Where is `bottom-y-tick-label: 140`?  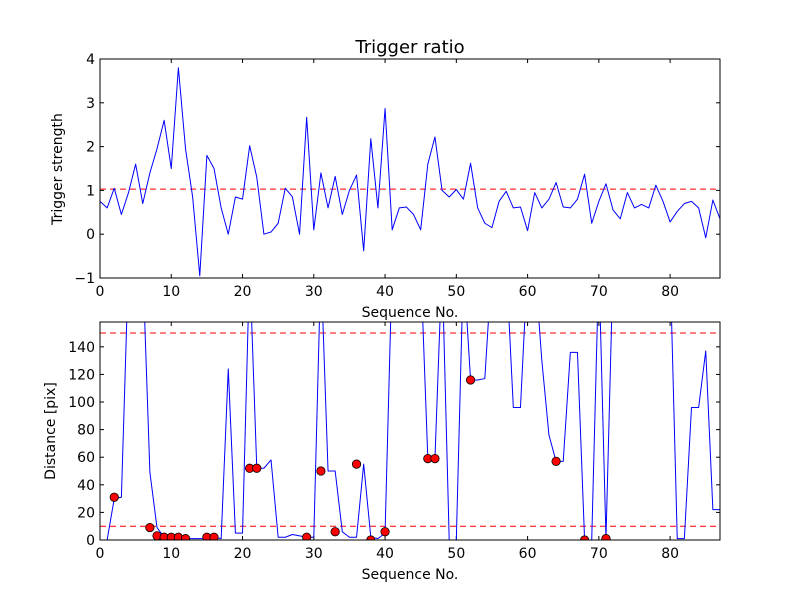 bottom-y-tick-label: 140 is located at coordinates (81, 348).